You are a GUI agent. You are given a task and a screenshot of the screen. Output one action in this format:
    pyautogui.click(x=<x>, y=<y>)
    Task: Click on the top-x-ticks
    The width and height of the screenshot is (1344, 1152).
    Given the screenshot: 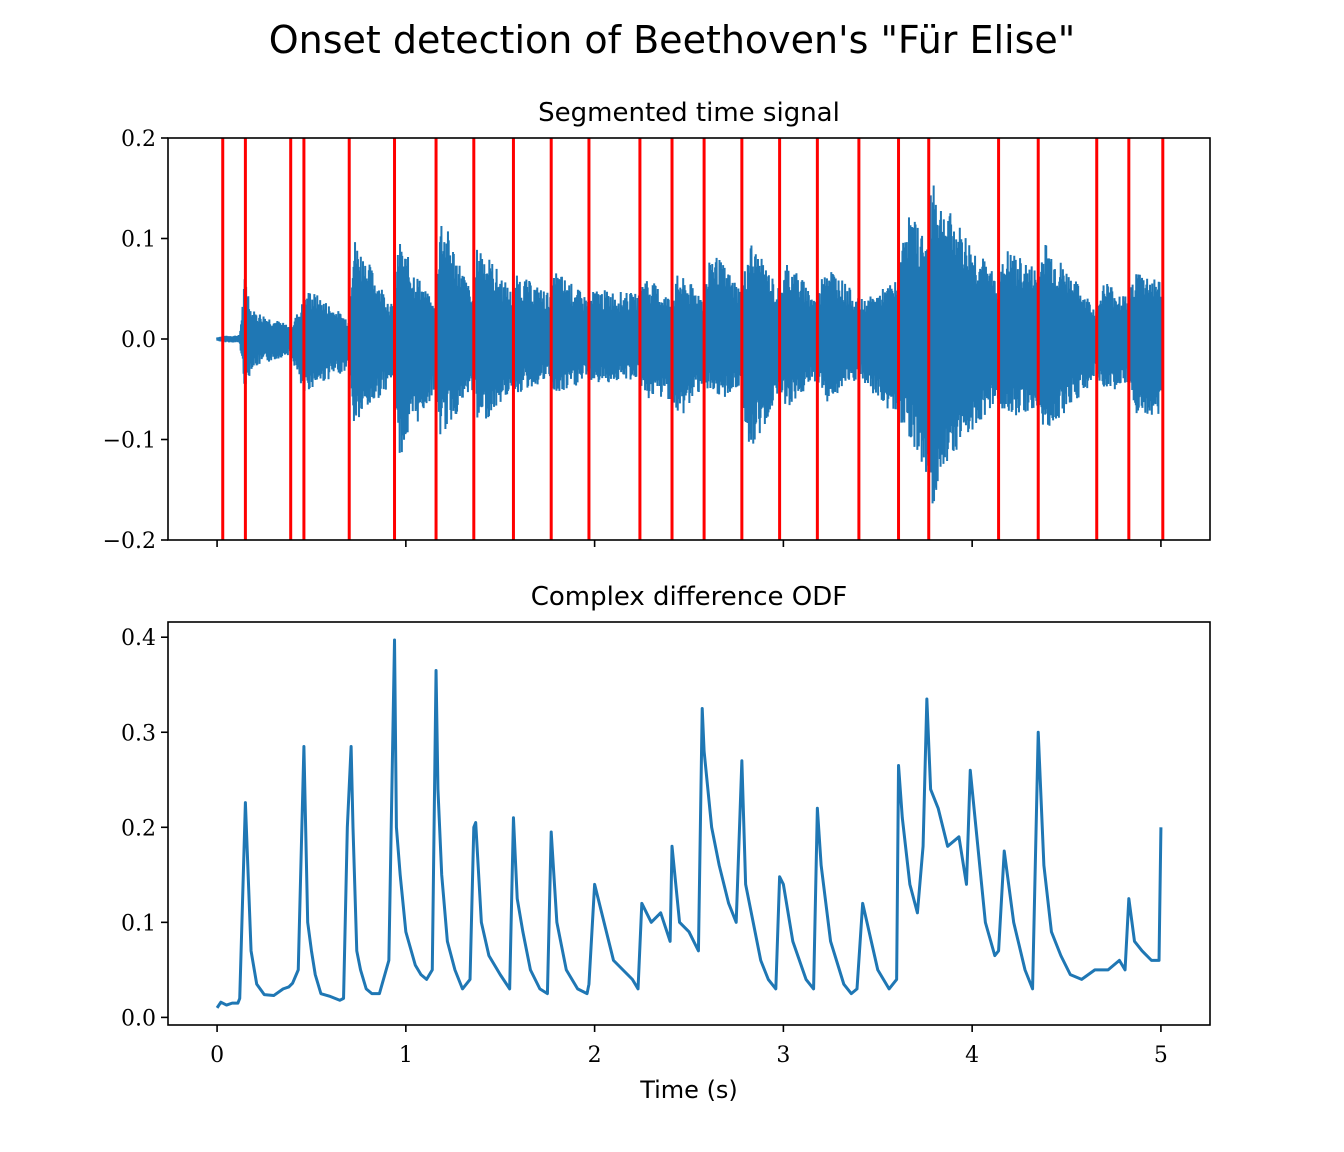 What is the action you would take?
    pyautogui.click(x=689, y=543)
    